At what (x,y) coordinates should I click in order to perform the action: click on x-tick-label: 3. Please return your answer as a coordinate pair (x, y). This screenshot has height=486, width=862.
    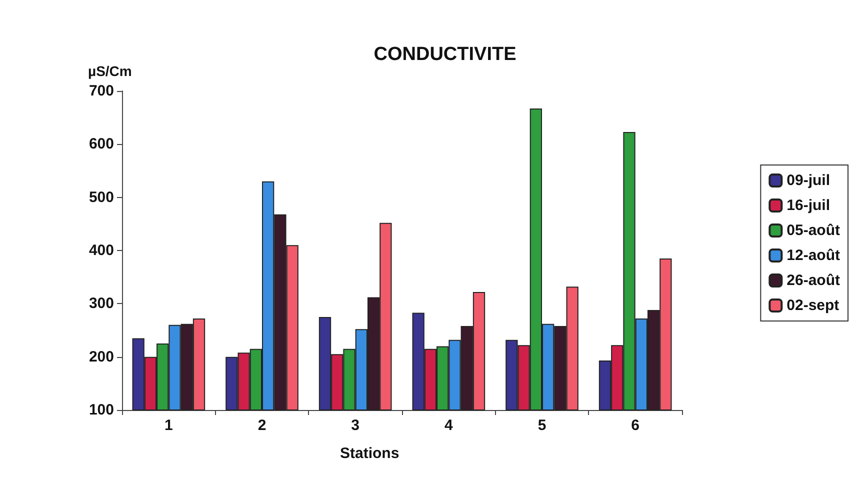
    Looking at the image, I should click on (355, 425).